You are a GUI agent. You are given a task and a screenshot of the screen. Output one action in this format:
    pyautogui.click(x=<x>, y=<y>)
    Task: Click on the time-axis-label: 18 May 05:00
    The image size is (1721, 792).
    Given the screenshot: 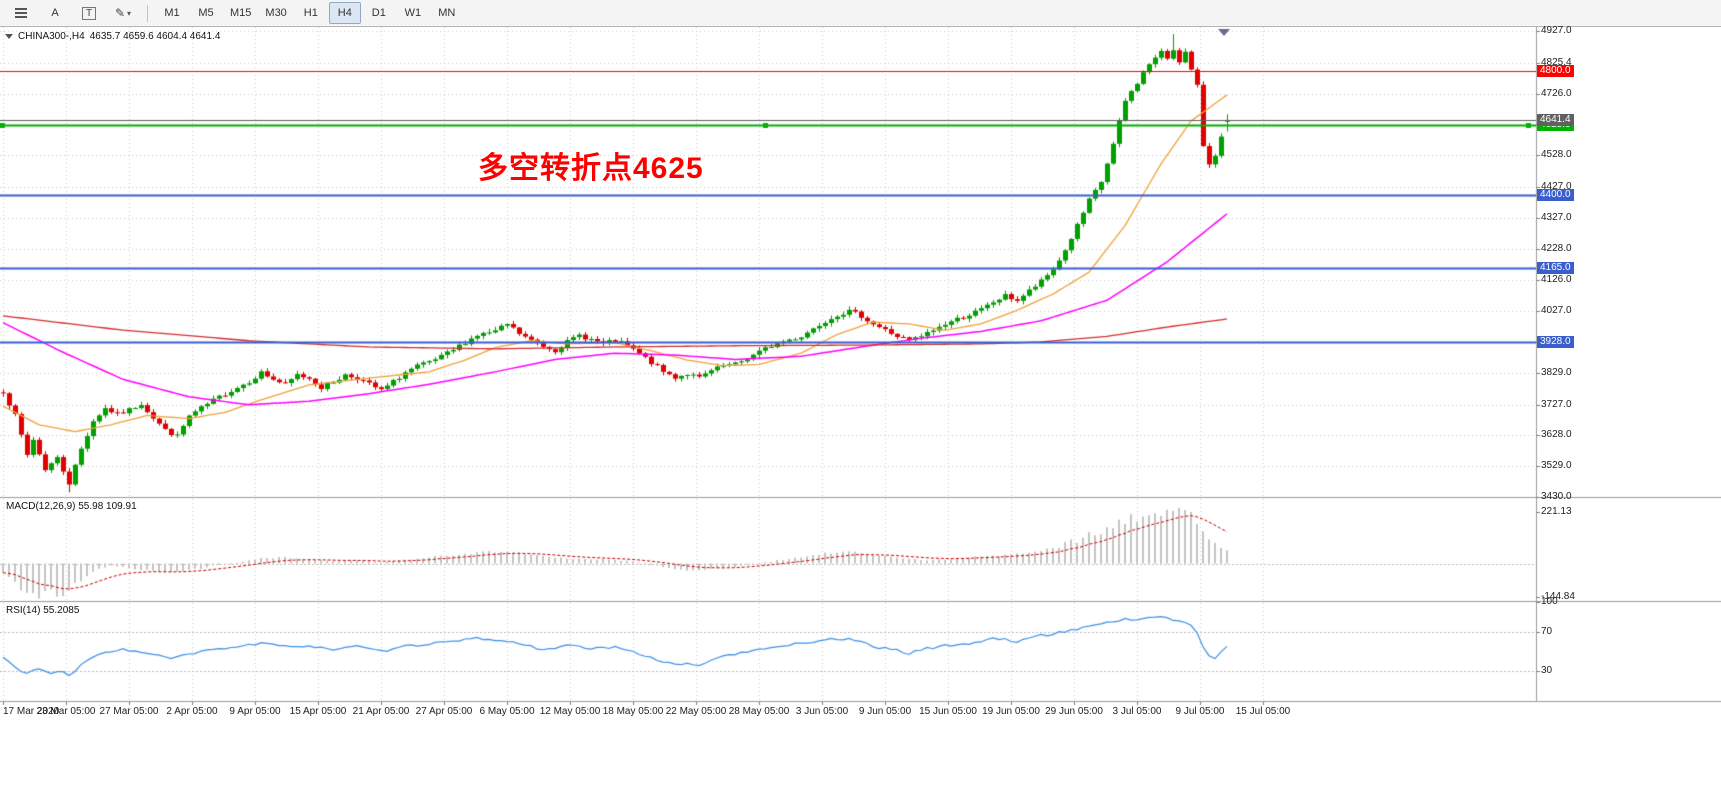 What is the action you would take?
    pyautogui.click(x=633, y=711)
    